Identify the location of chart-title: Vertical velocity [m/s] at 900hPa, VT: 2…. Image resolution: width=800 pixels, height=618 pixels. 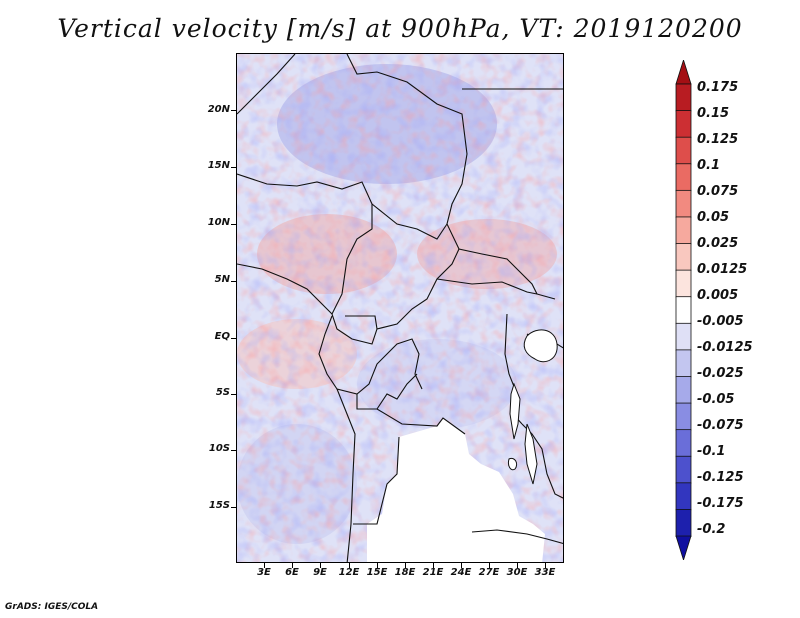
(400, 28).